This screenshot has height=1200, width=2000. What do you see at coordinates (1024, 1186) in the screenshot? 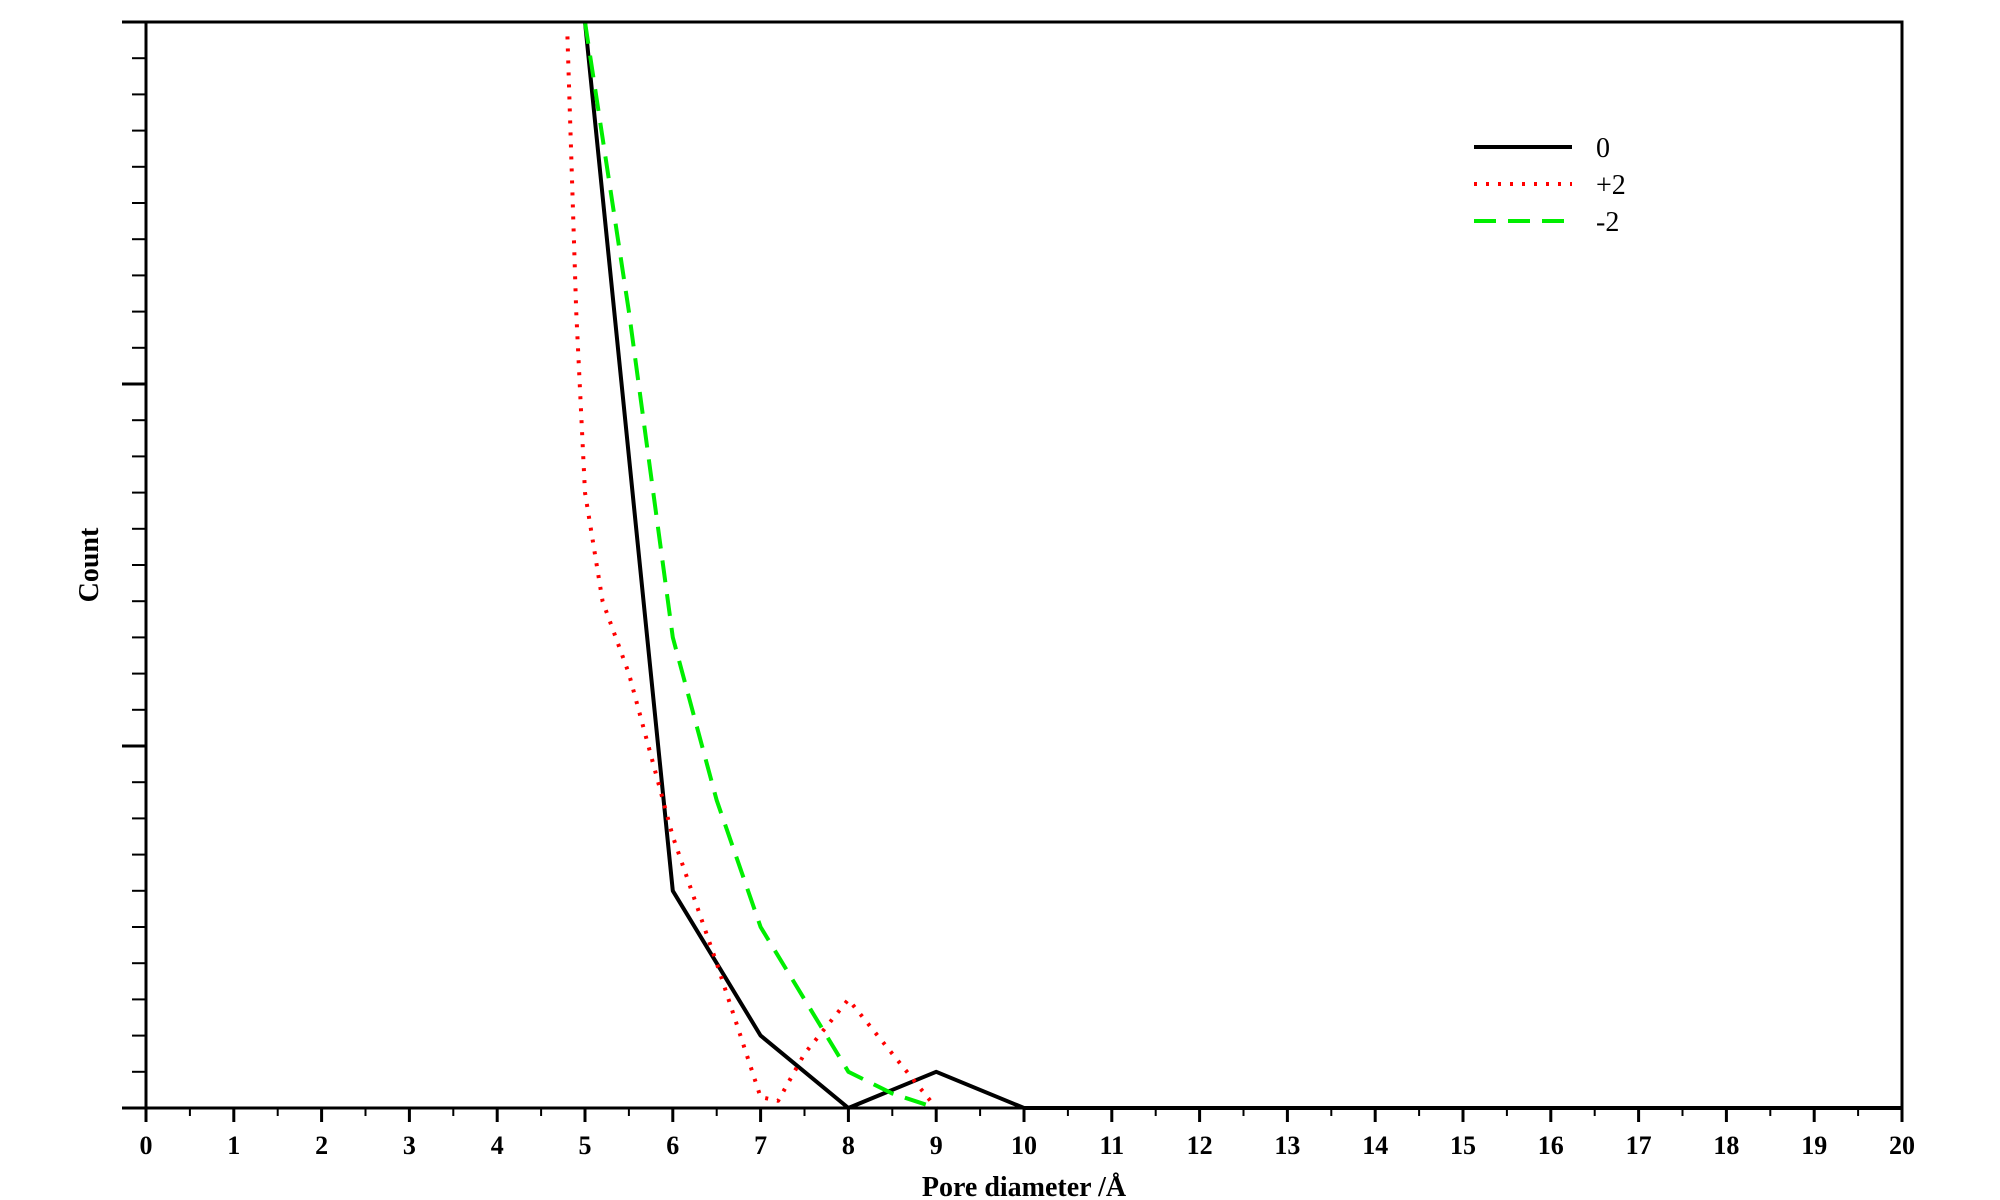
I see `x-axis-label: Pore diameter /Å` at bounding box center [1024, 1186].